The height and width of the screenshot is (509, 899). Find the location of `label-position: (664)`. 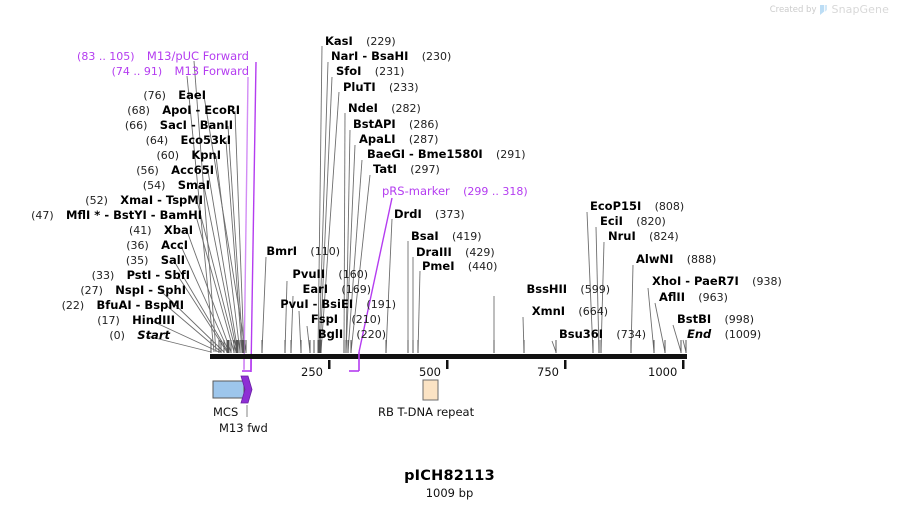

label-position: (664) is located at coordinates (593, 311).